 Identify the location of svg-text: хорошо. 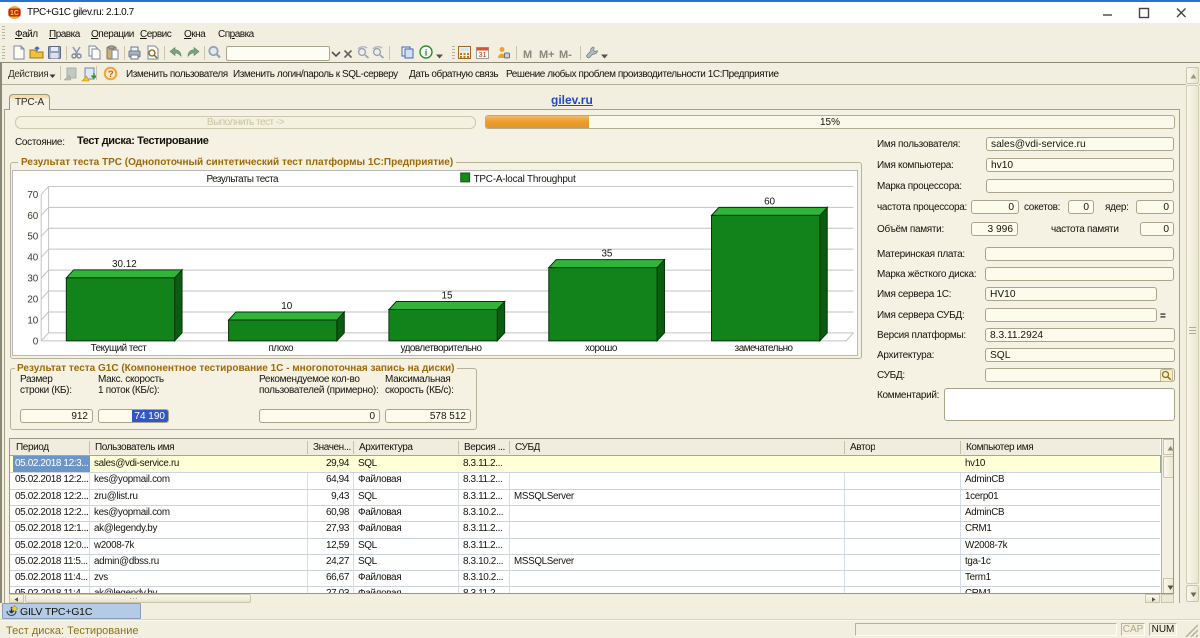
(601, 348).